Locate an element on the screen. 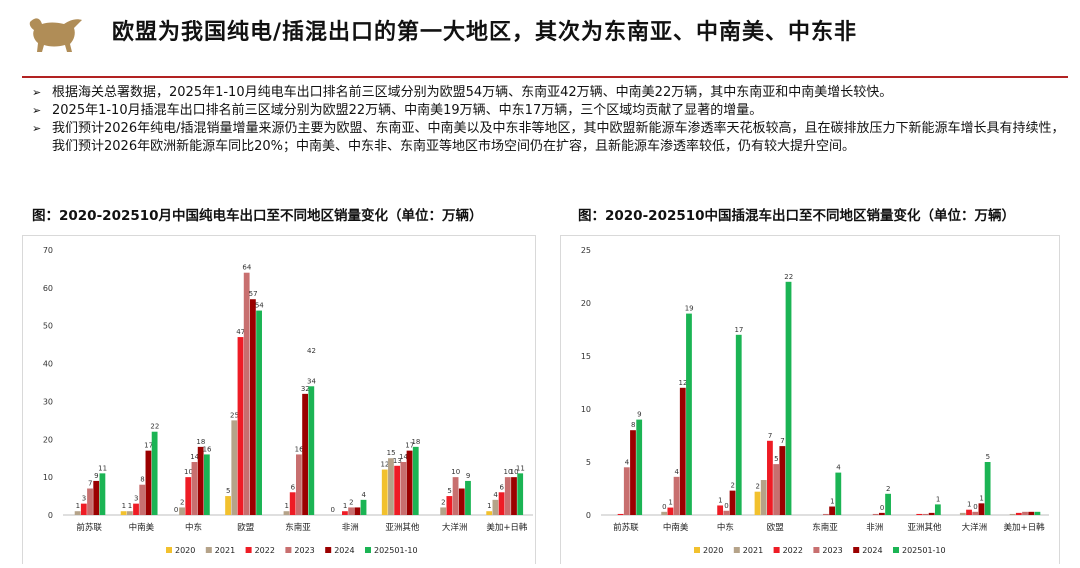 Image resolution: width=1080 pixels, height=568 pixels. legend-label: 2020 is located at coordinates (185, 550).